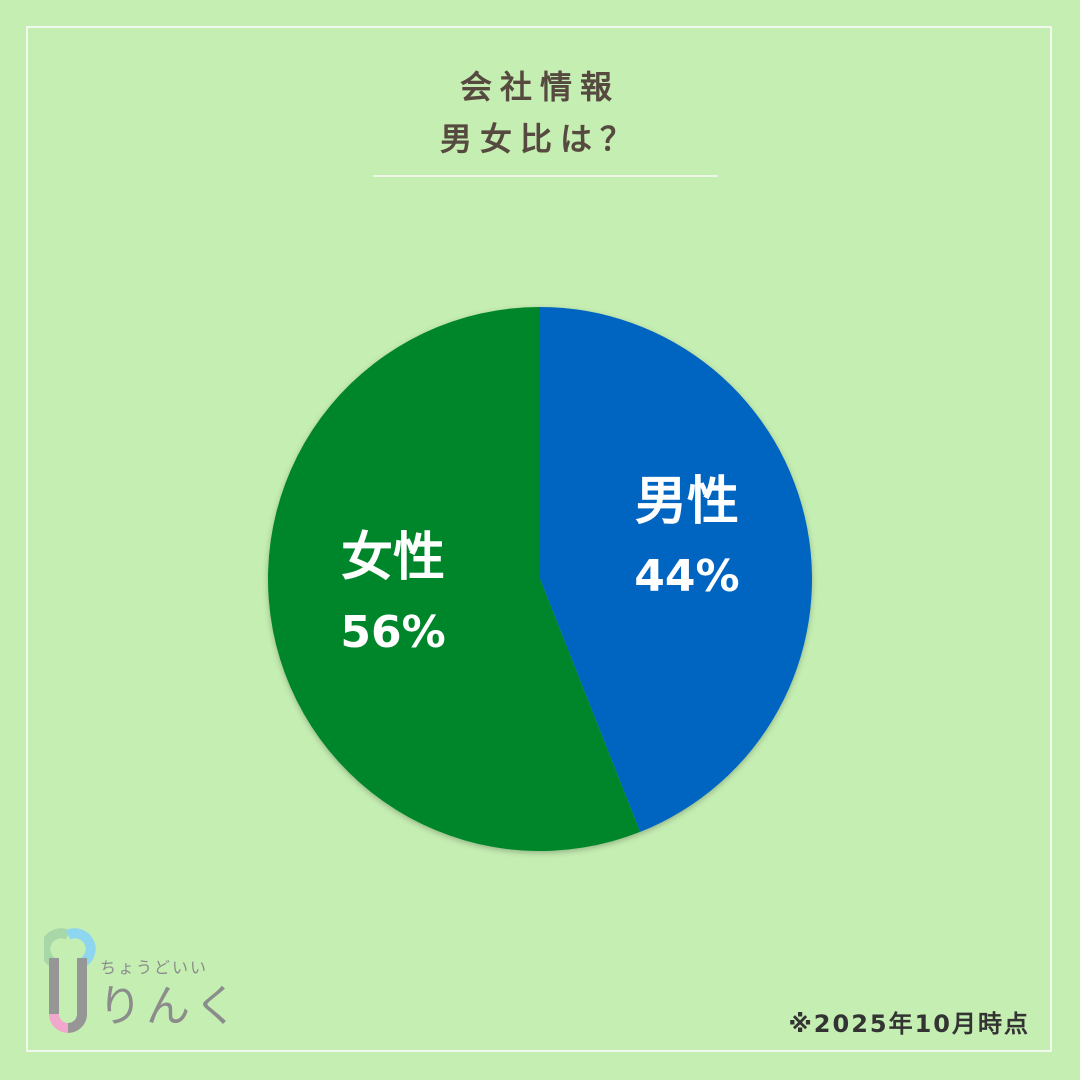 This screenshot has height=1080, width=1080. I want to click on logo, so click(132, 983).